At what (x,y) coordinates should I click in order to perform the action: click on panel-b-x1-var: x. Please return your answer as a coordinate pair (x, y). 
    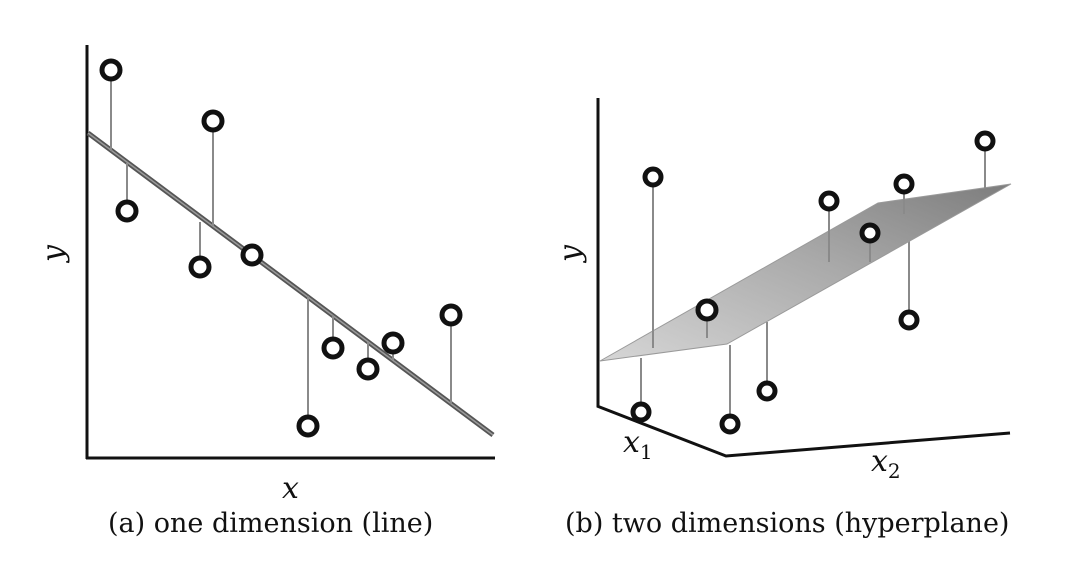
    Looking at the image, I should click on (631, 442).